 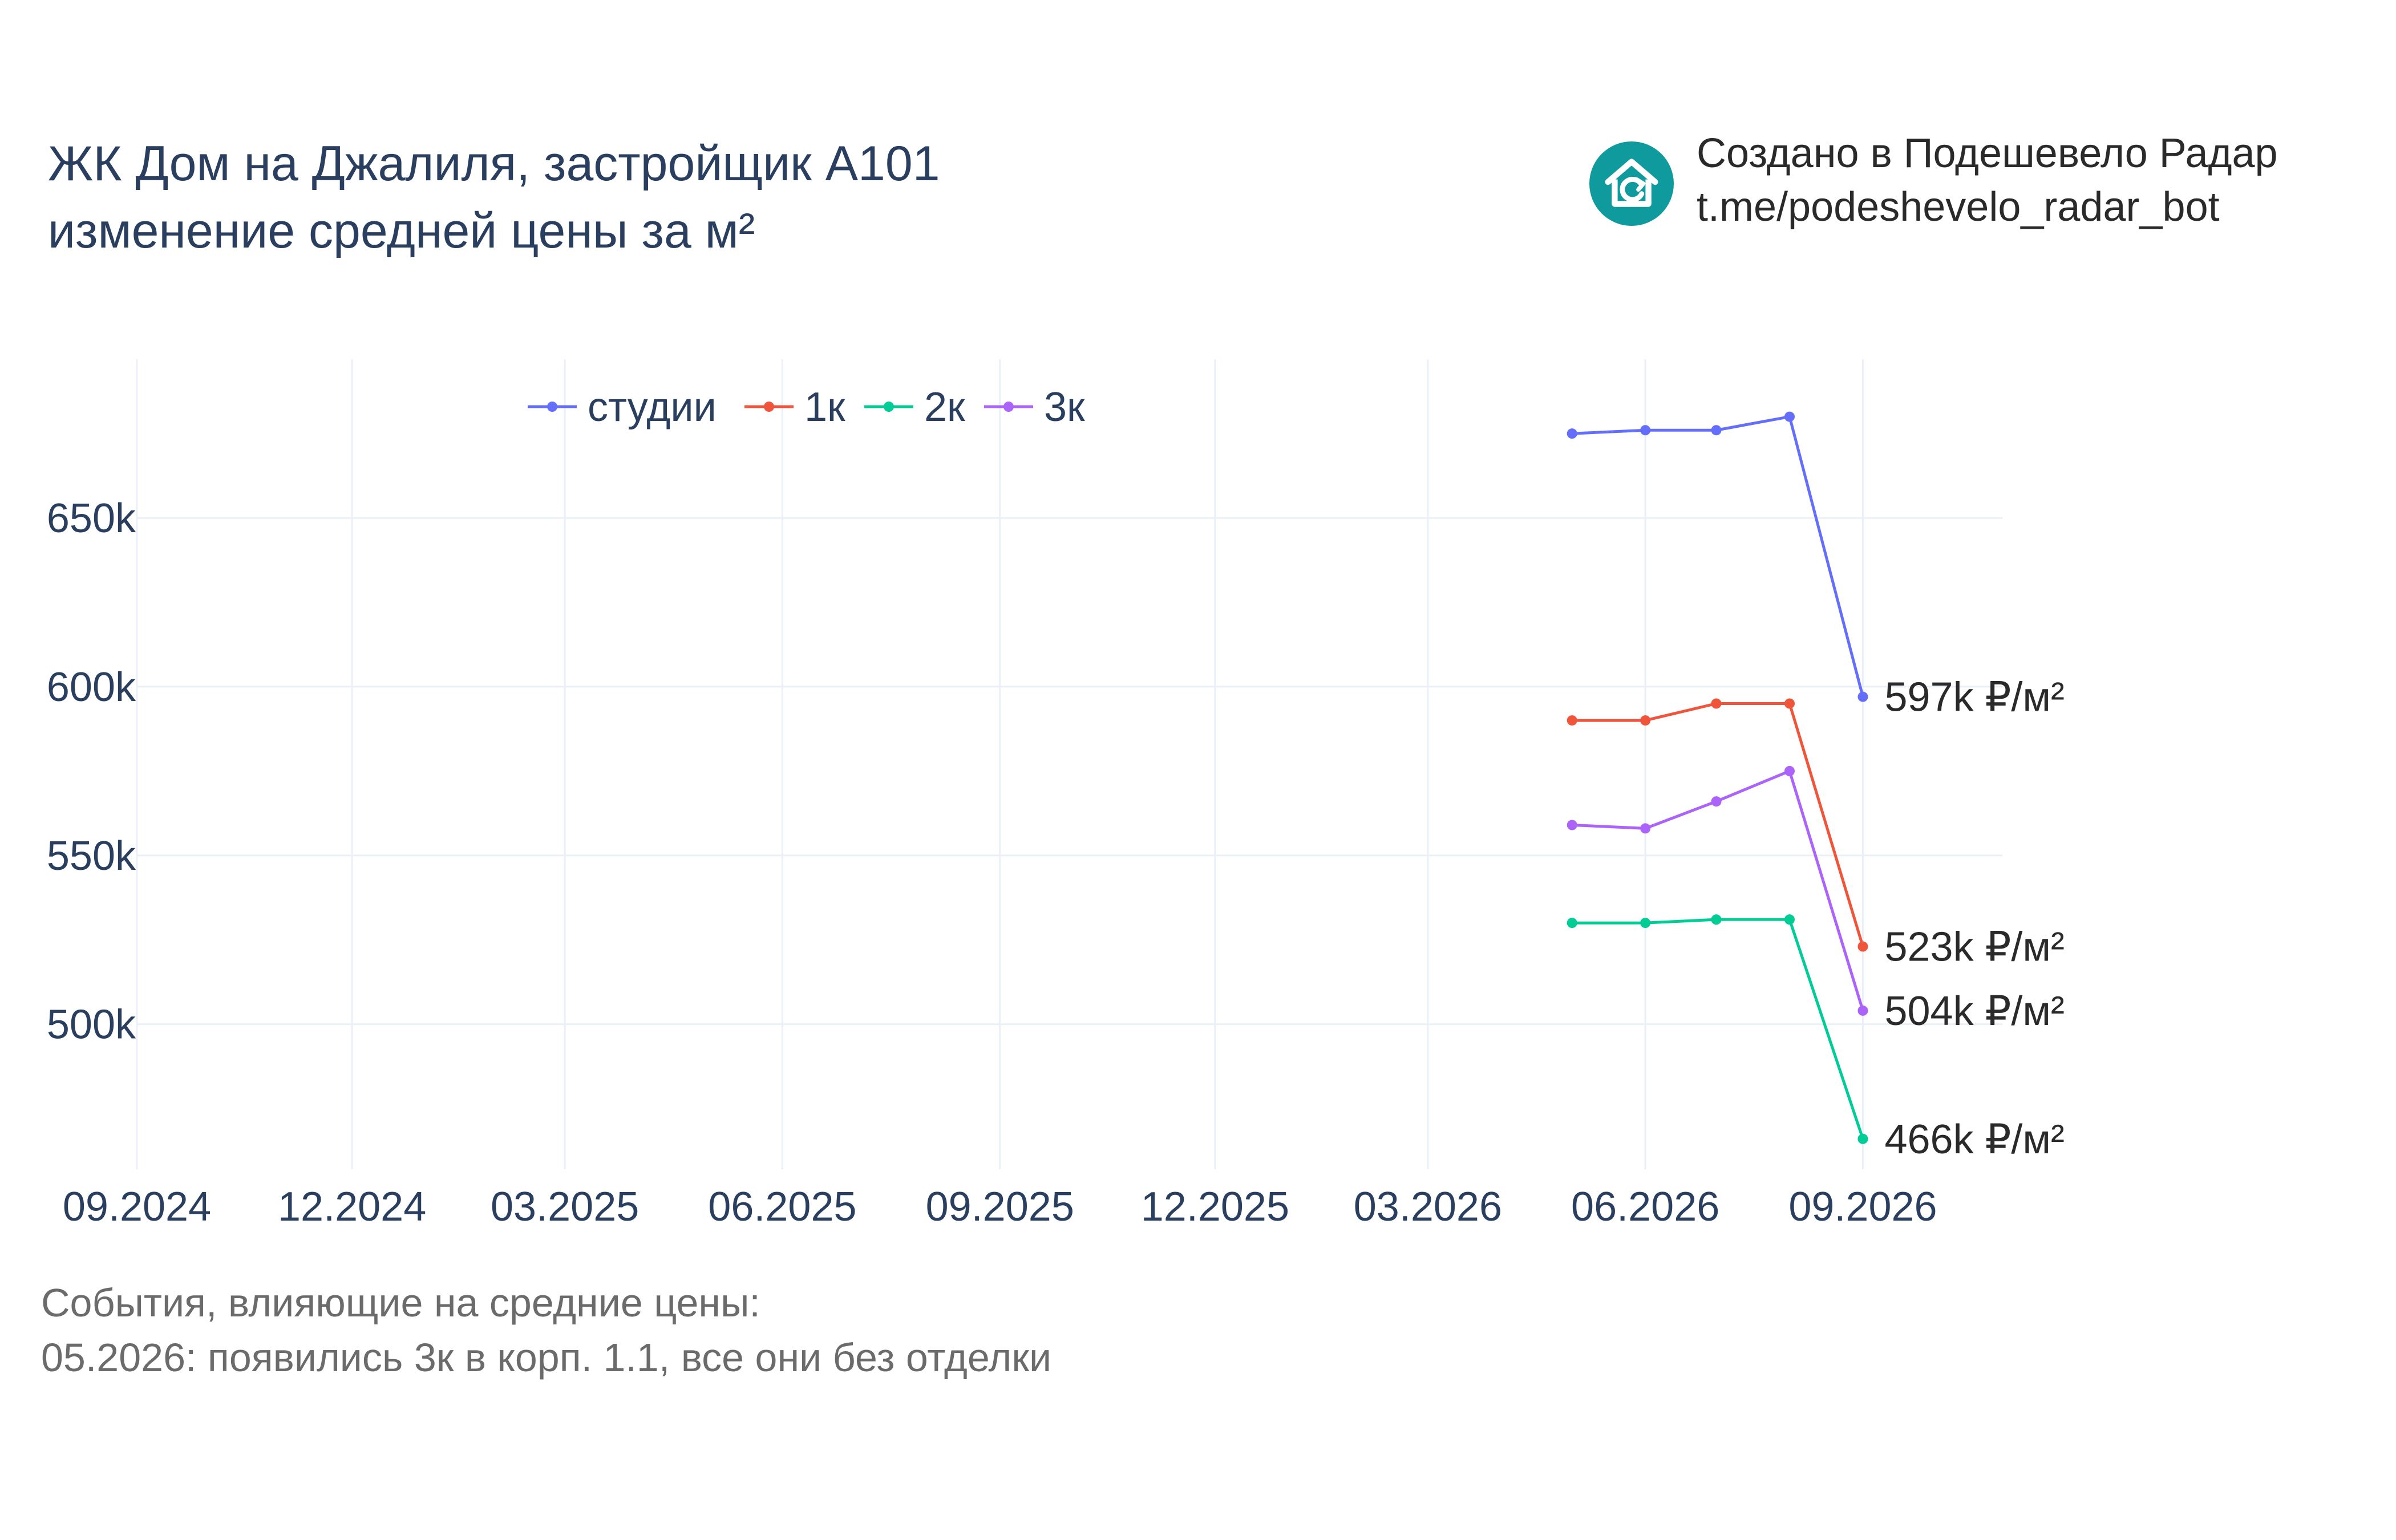 I want to click on legend-item: 3к, so click(x=1064, y=407).